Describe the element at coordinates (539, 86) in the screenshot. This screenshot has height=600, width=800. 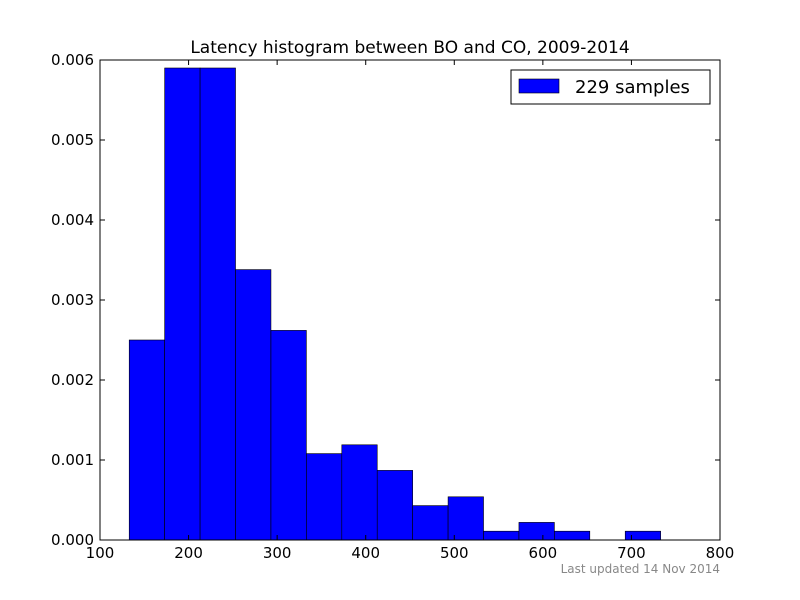
I see `legend-swatch` at that location.